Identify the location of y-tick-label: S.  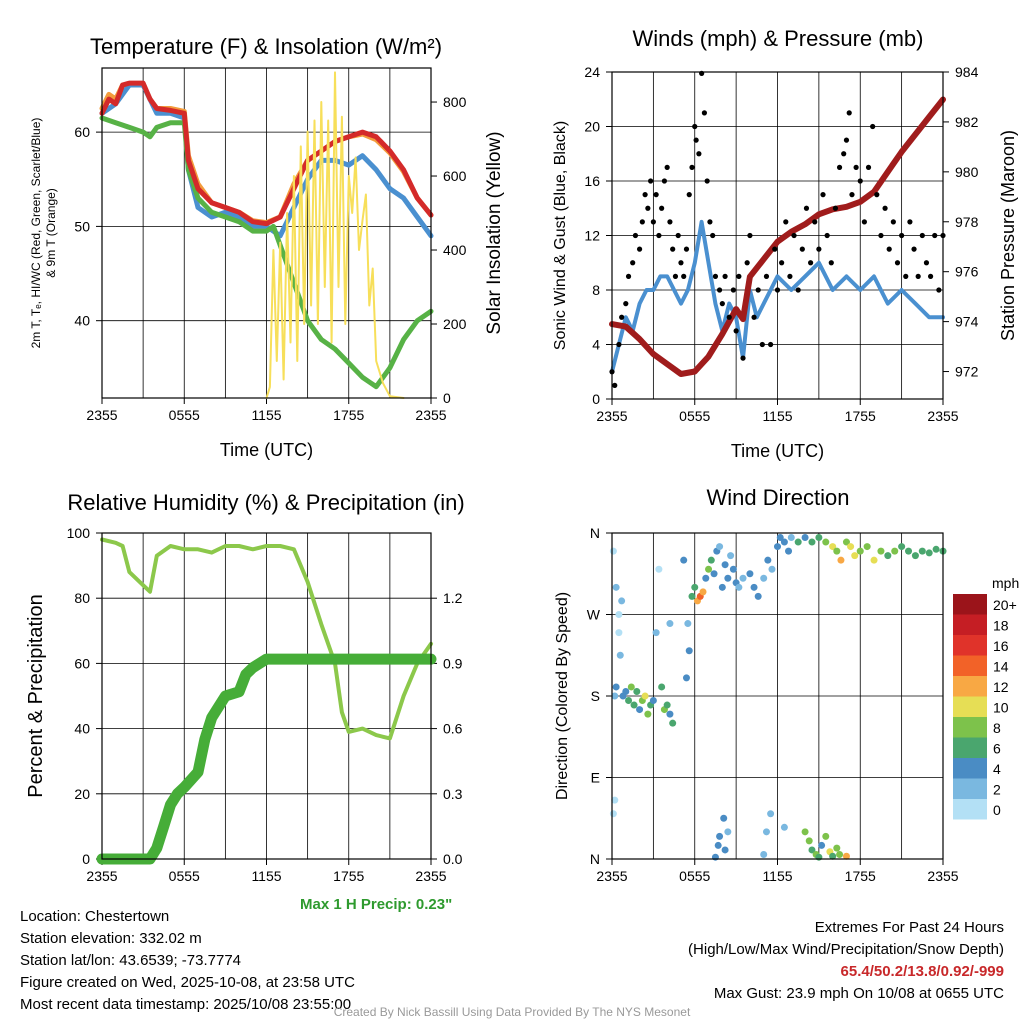
(595, 696).